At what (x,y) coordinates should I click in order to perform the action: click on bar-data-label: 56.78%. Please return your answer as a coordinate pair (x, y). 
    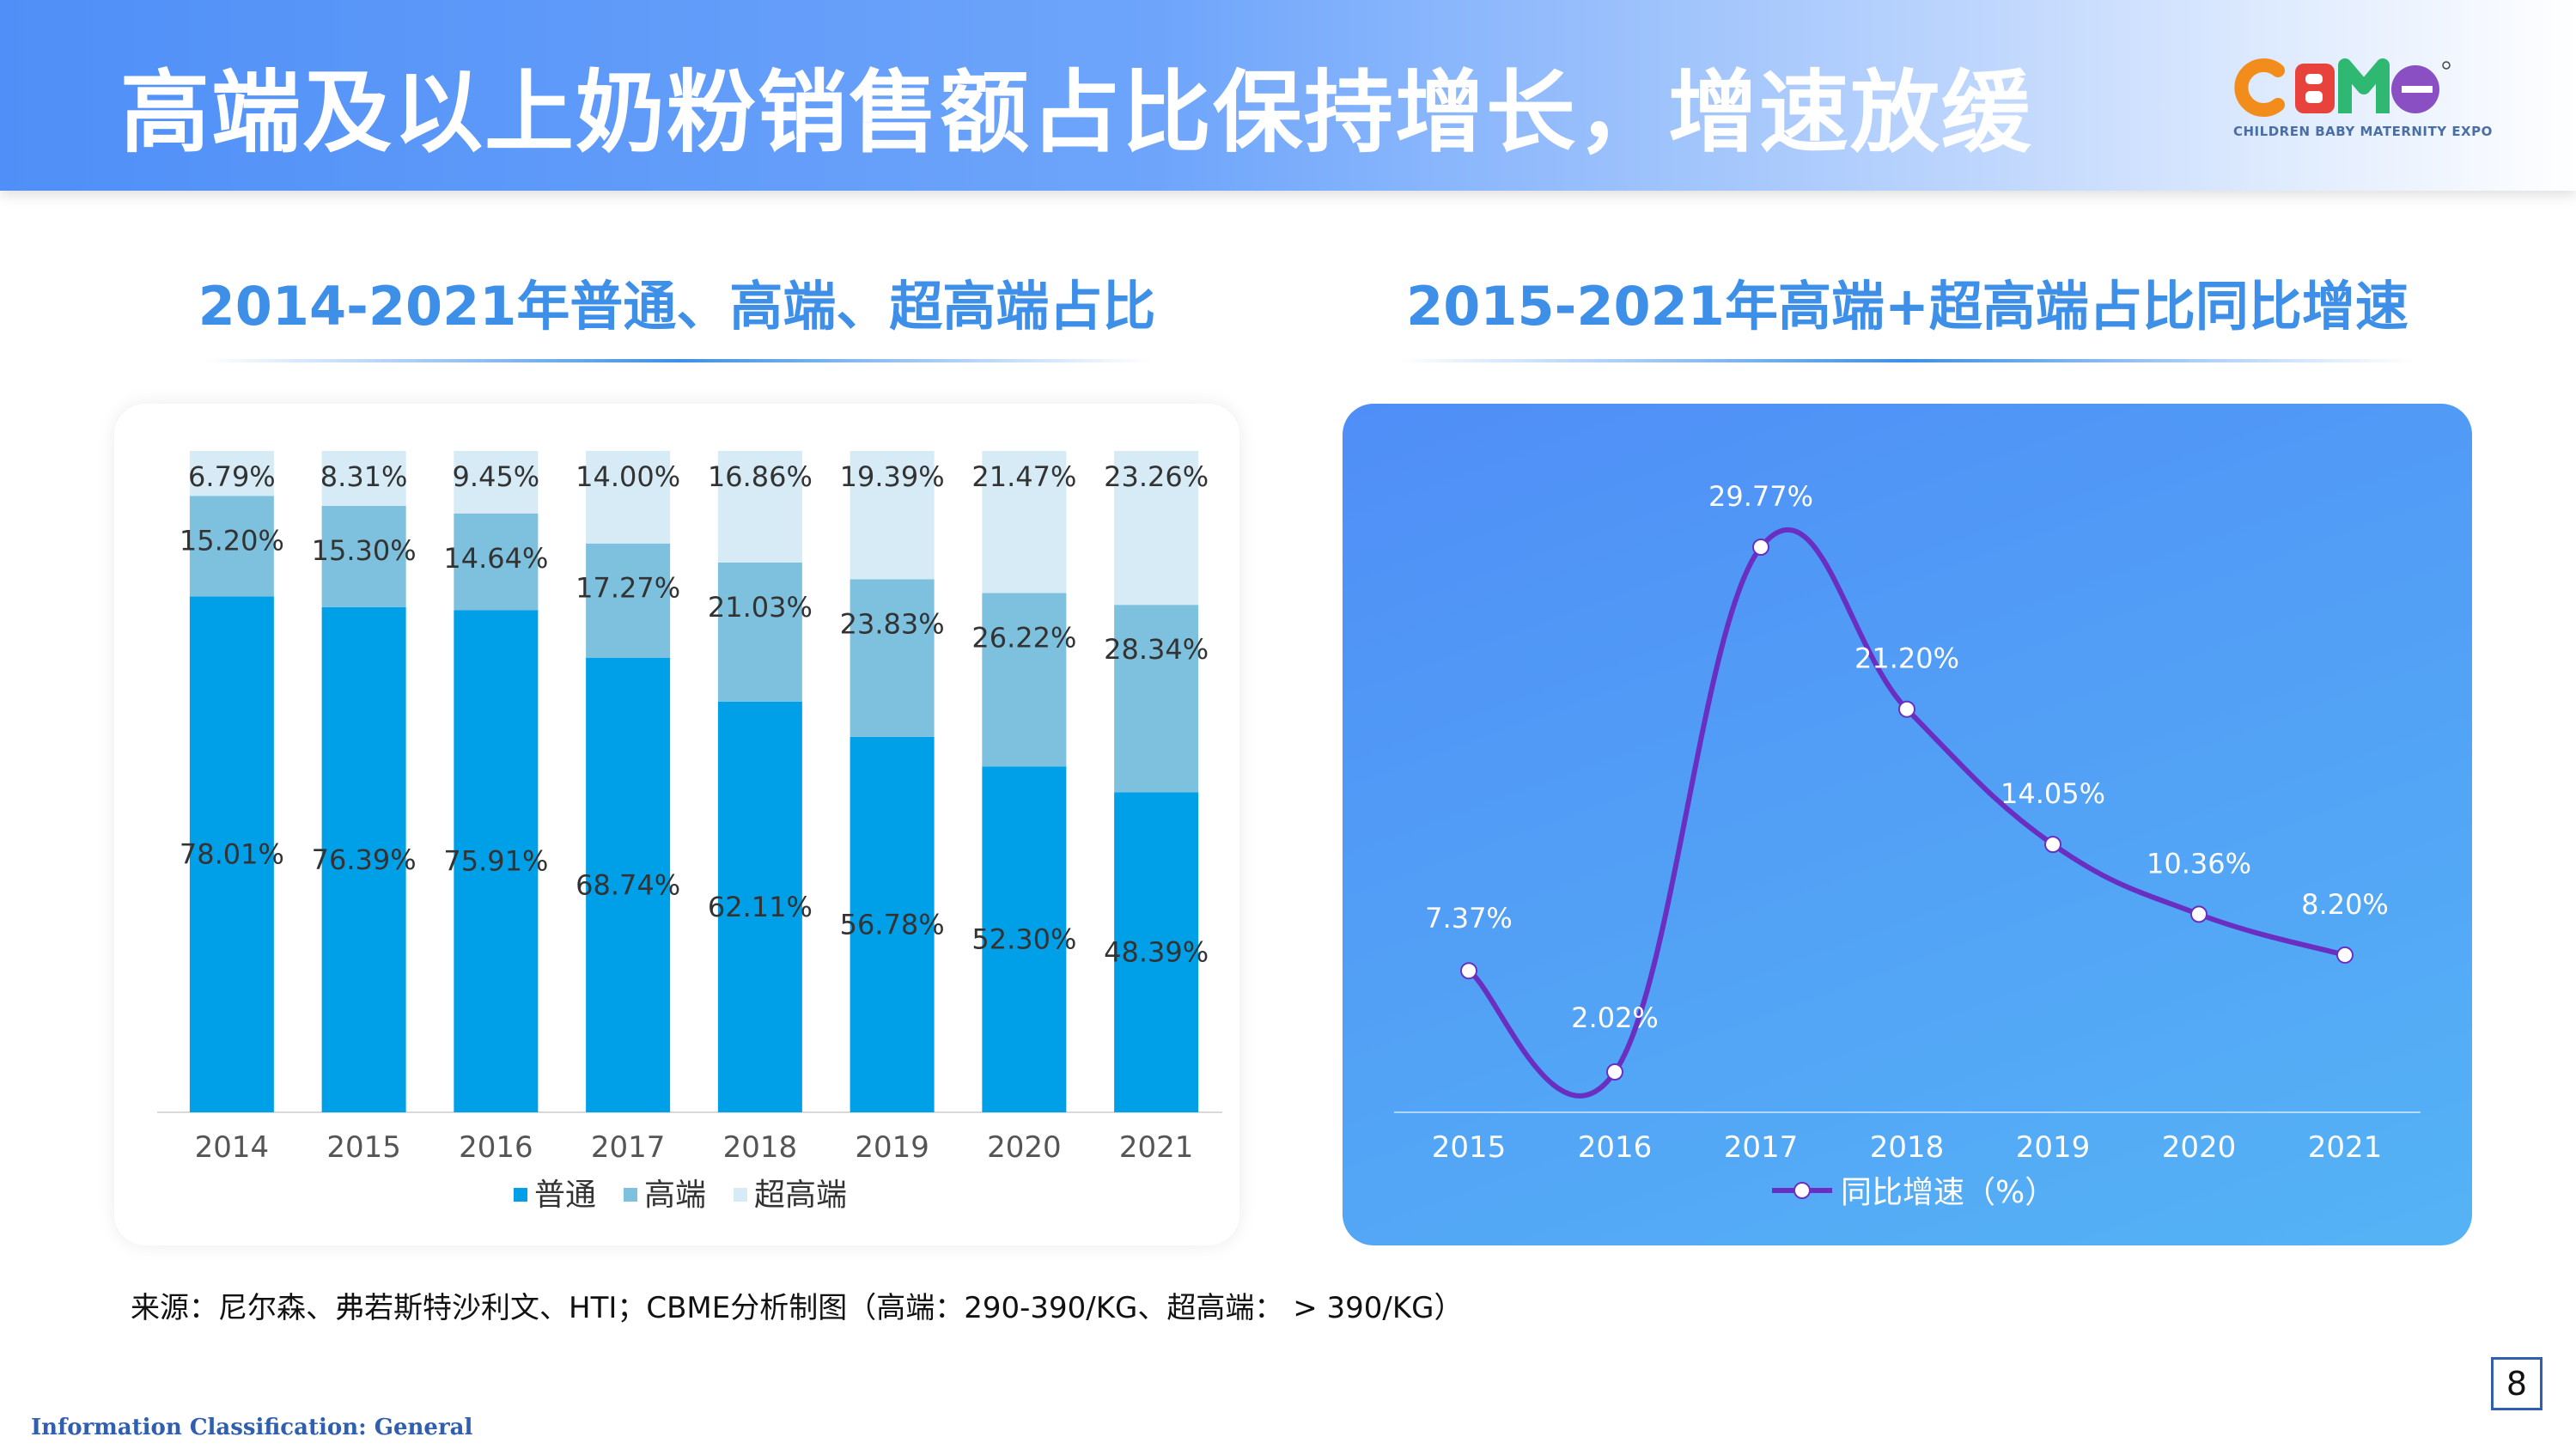
    Looking at the image, I should click on (892, 924).